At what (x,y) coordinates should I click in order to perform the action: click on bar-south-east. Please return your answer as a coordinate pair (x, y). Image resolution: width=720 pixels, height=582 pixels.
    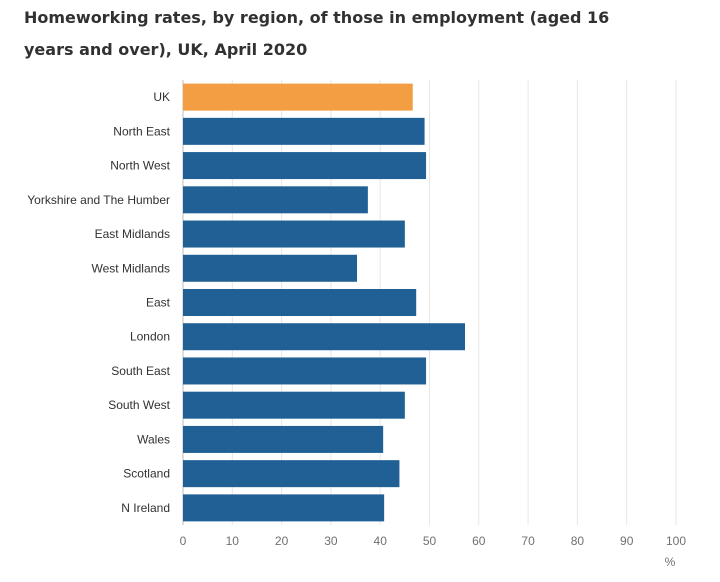
    Looking at the image, I should click on (305, 371).